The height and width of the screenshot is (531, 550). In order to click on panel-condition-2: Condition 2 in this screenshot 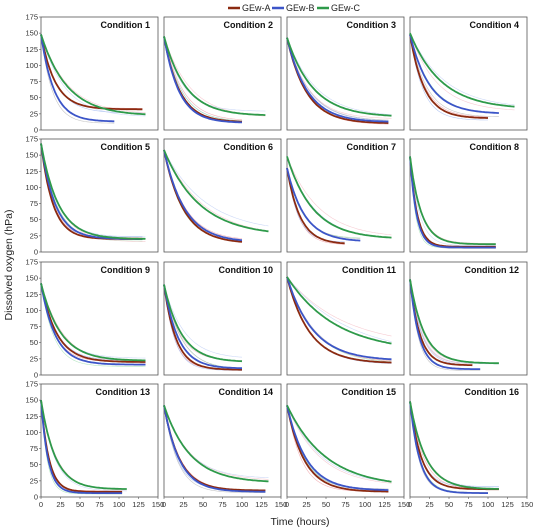, I will do `click(222, 73)`.